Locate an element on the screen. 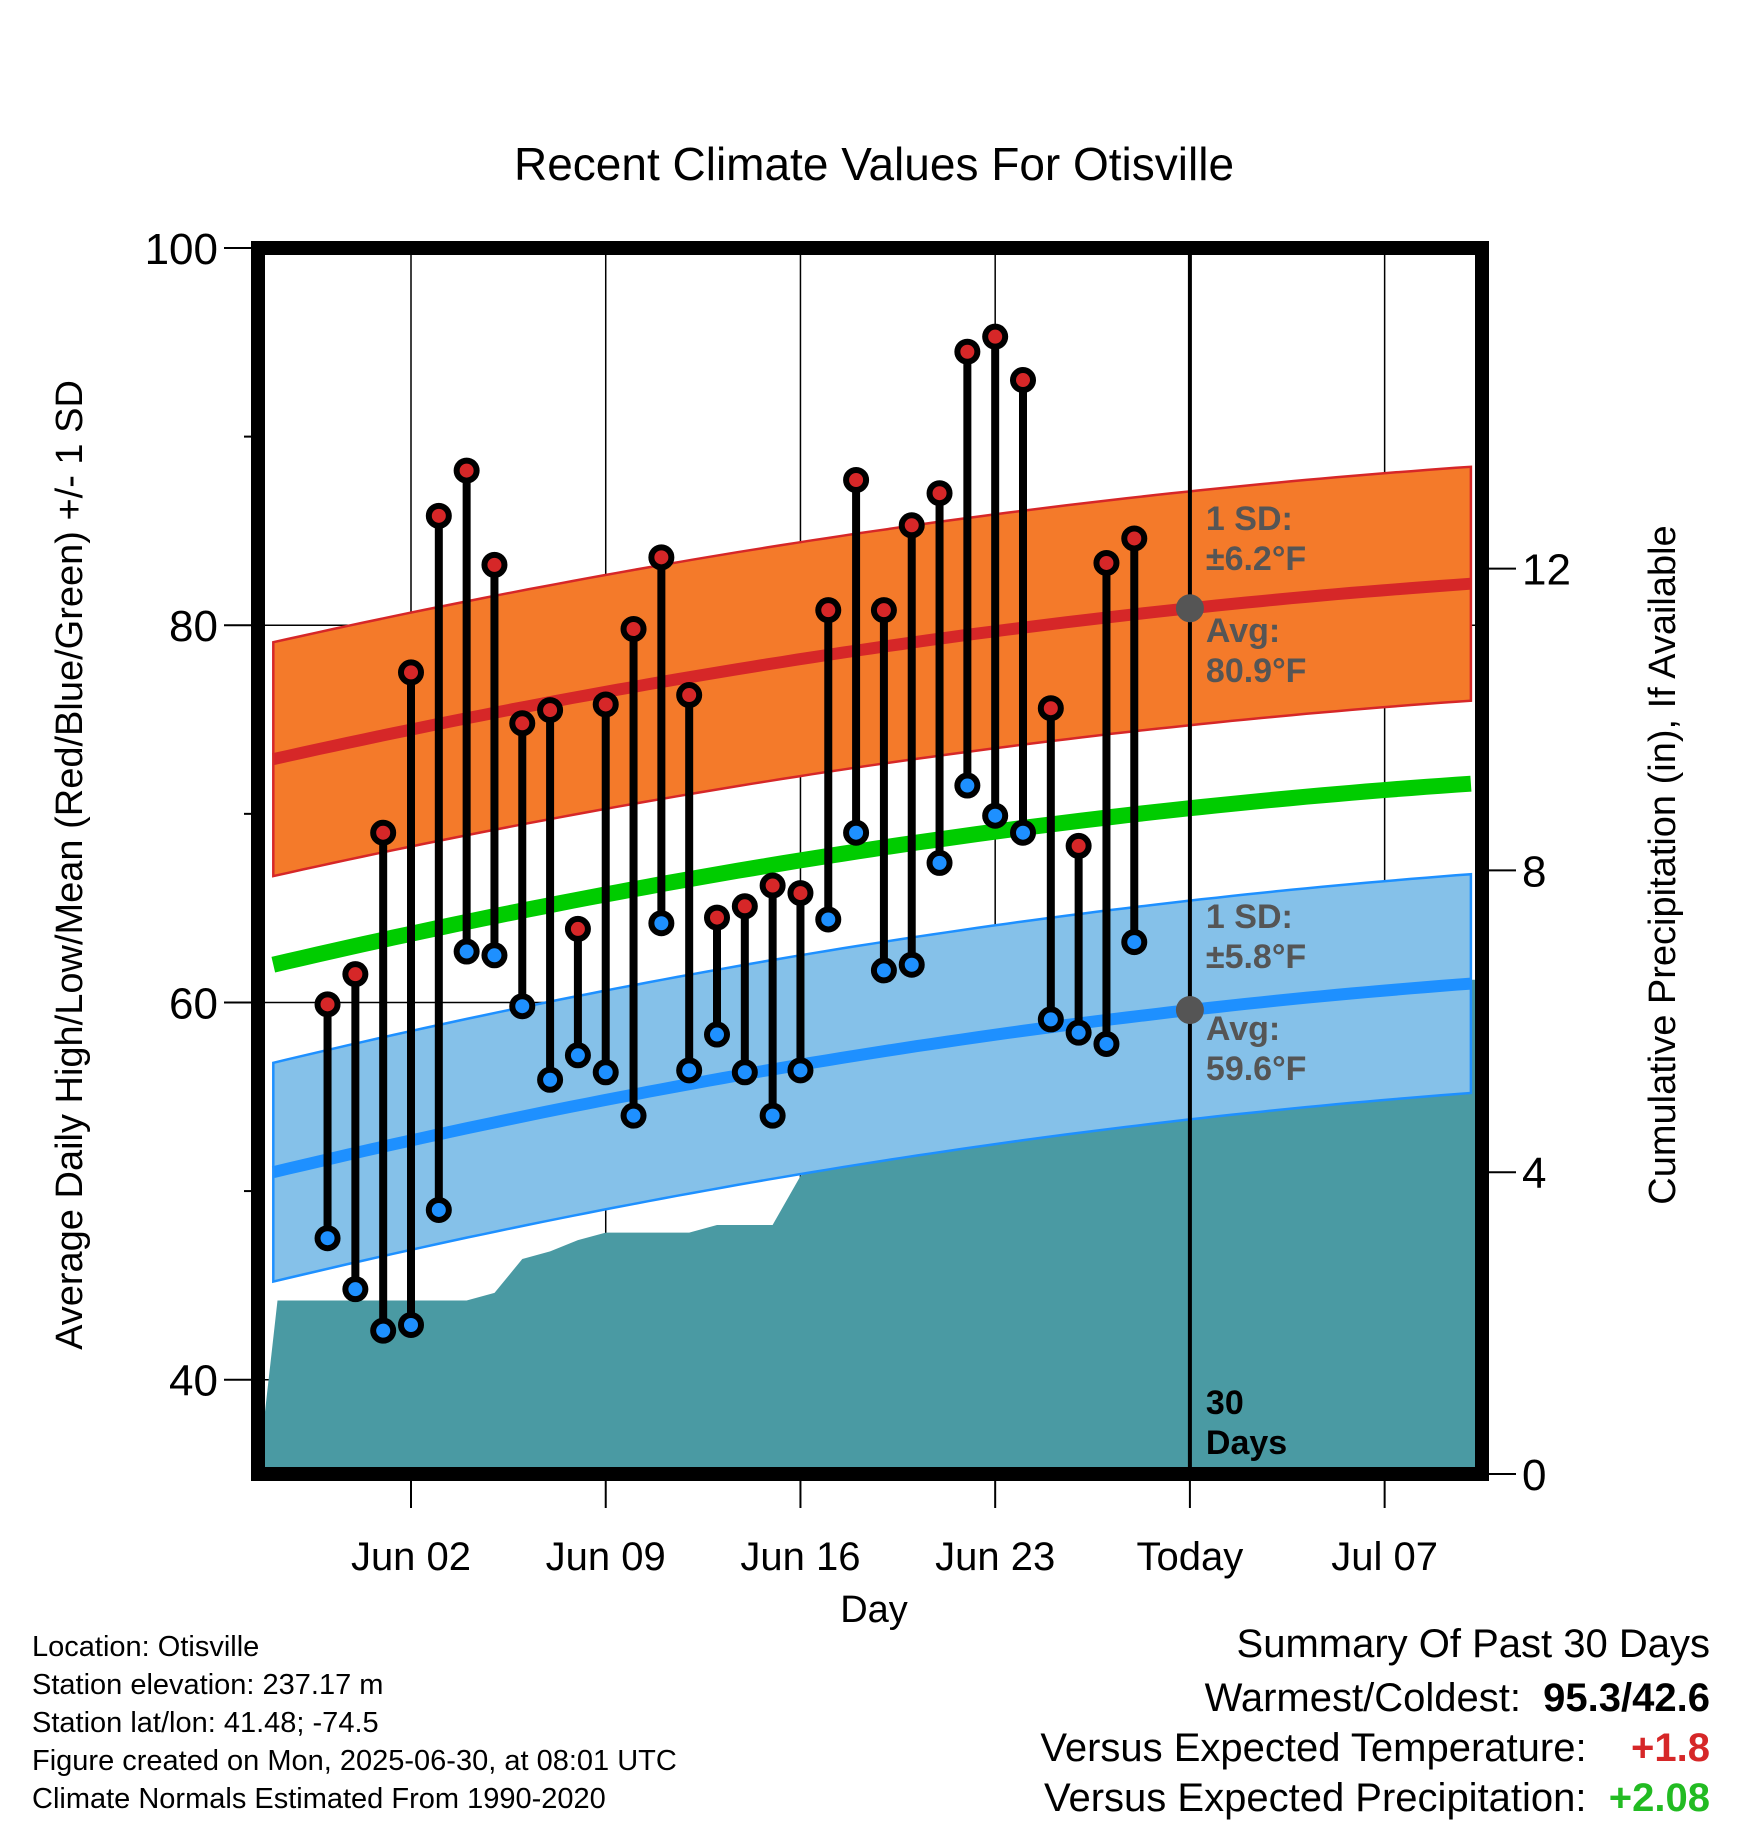  high-sd-annotation-line: ±6.2°F is located at coordinates (1256, 559).